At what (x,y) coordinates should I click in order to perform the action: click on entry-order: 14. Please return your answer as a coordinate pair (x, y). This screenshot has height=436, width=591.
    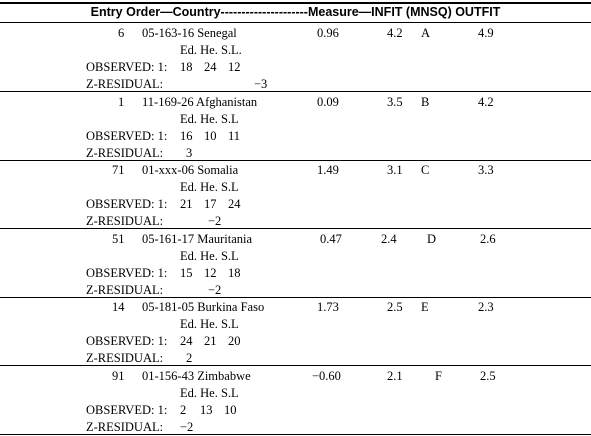
    Looking at the image, I should click on (118, 307).